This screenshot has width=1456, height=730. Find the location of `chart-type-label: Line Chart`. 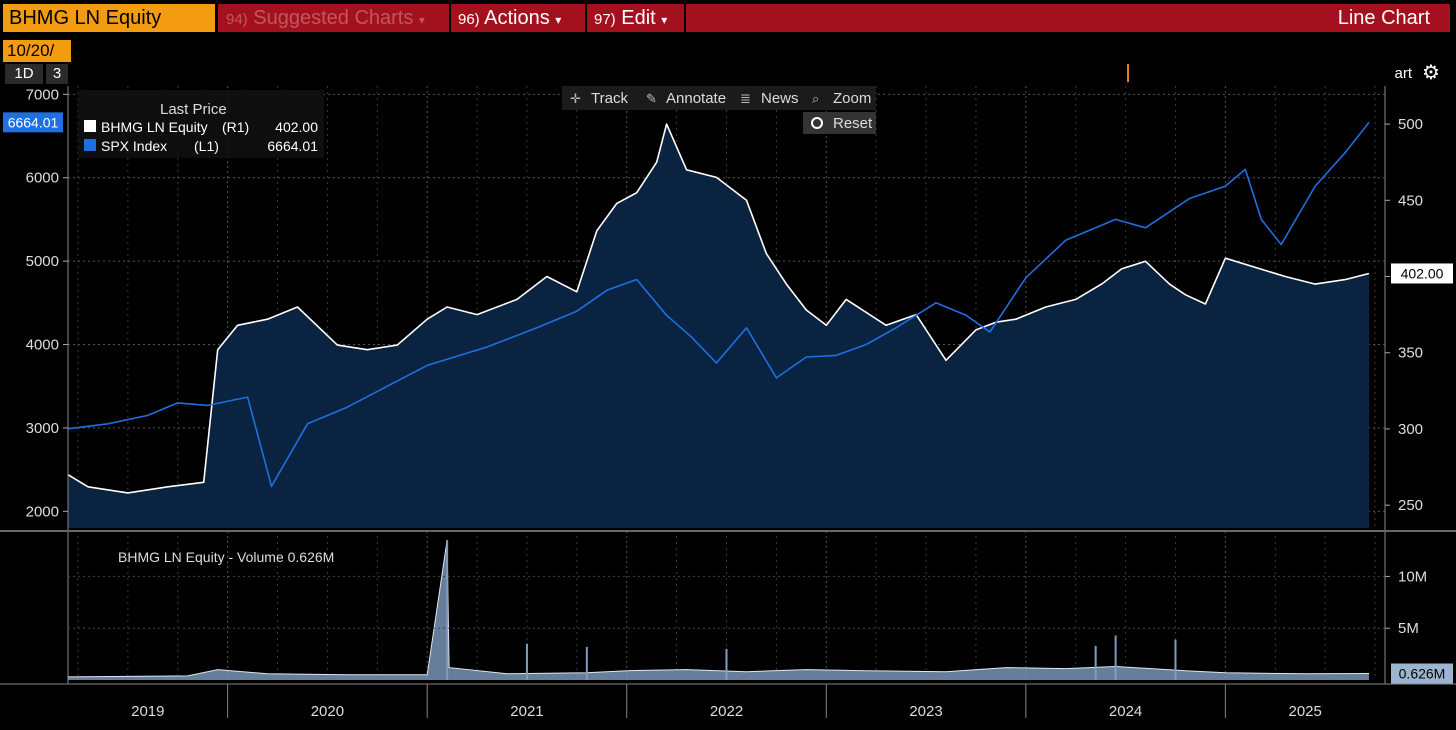

chart-type-label: Line Chart is located at coordinates (1383, 18).